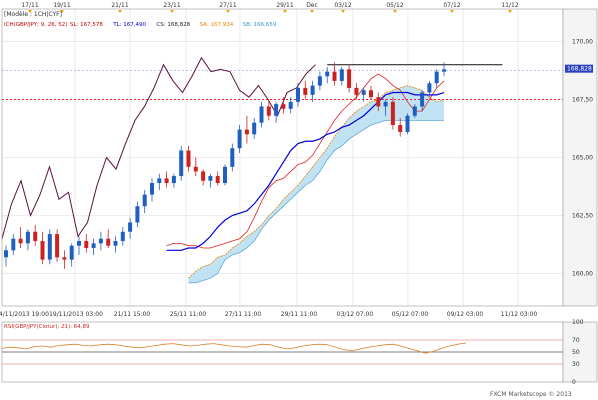  What do you see at coordinates (129, 25) in the screenshot?
I see `legend-entry: TL: 167,490` at bounding box center [129, 25].